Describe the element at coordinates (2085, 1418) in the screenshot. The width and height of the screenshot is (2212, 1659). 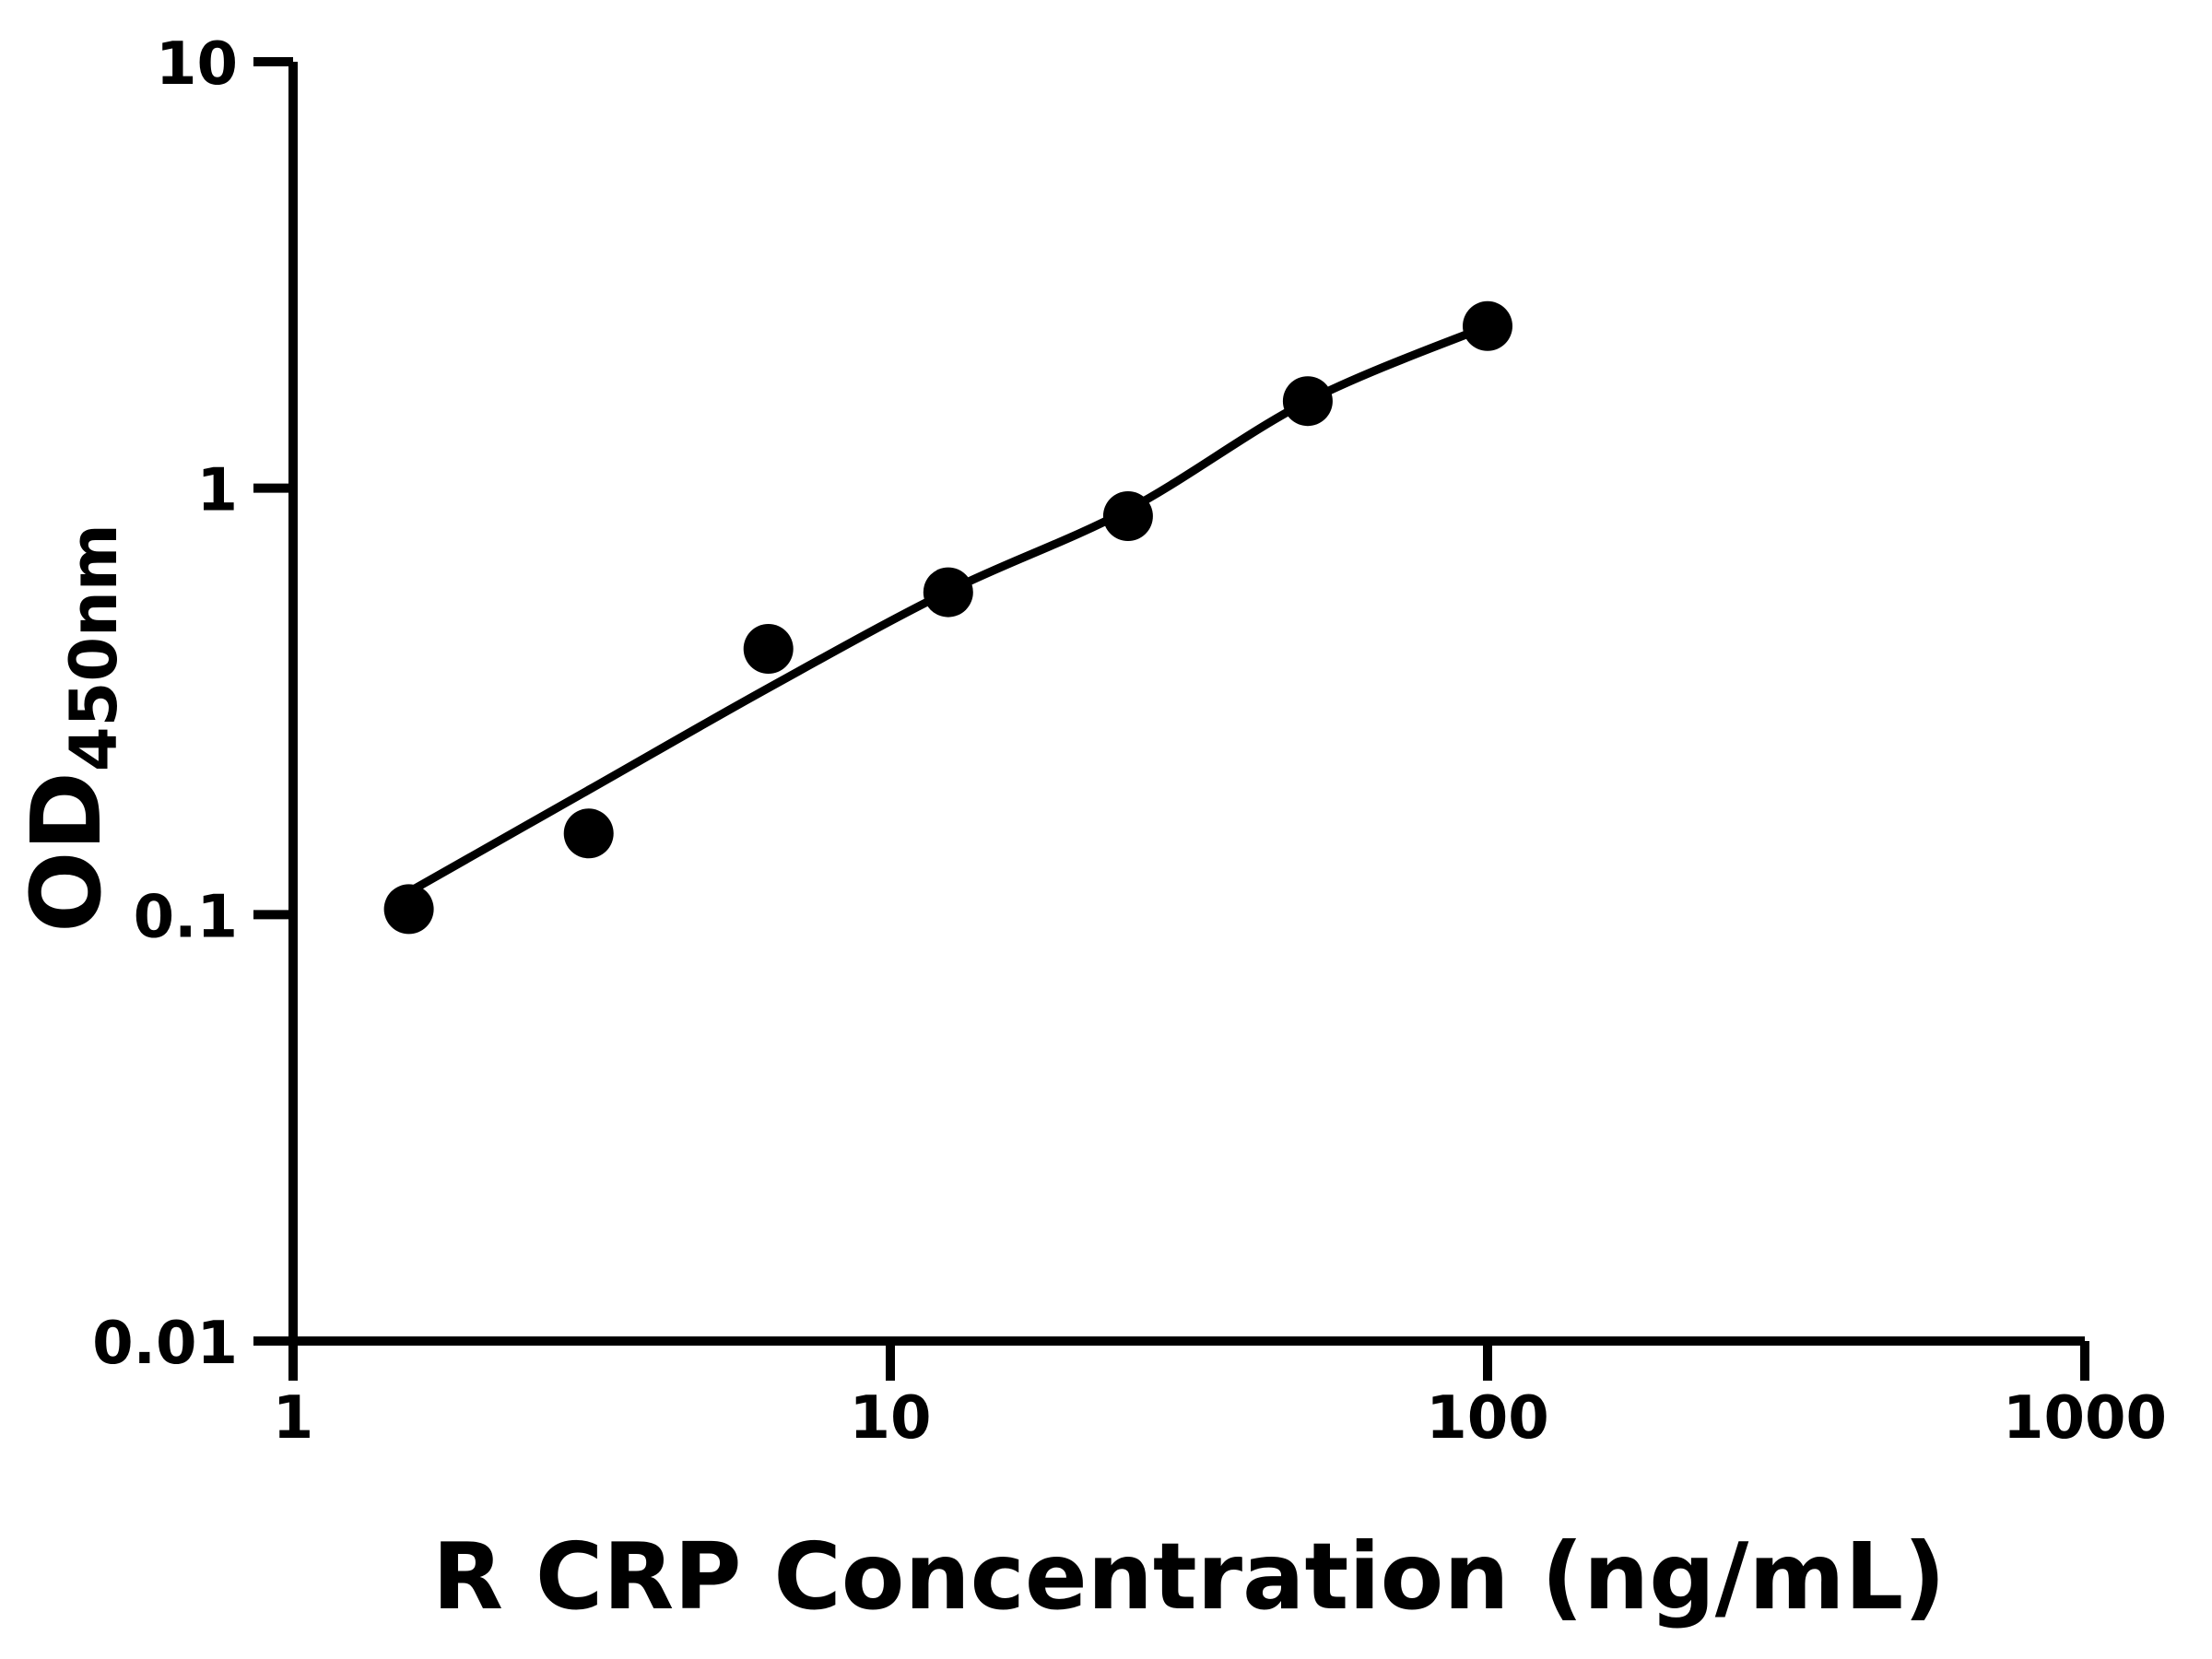
I see `x-axis-tick-label: 1000` at that location.